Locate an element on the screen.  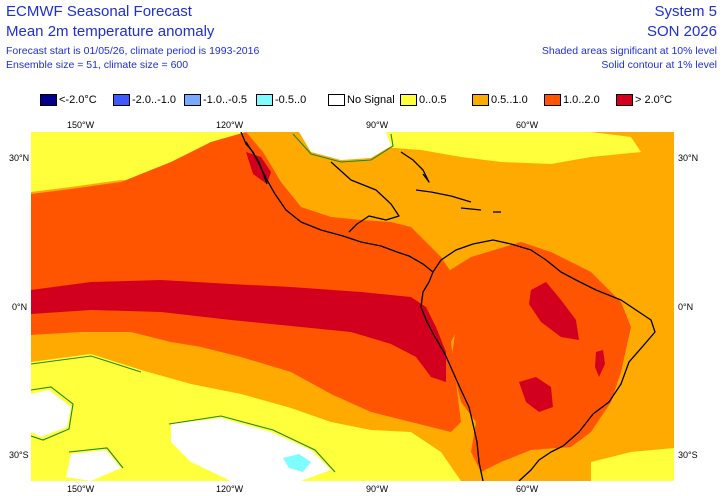
axis-top-90w: 90°W is located at coordinates (377, 125).